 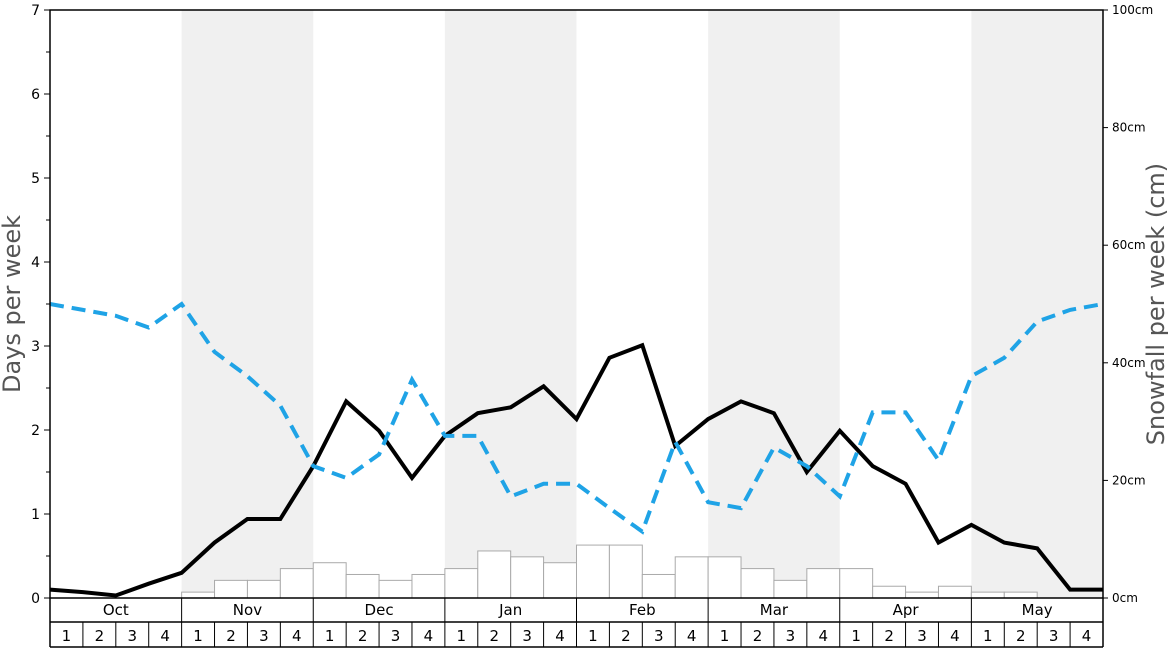 I want to click on month-label-apr: Apr, so click(x=906, y=610).